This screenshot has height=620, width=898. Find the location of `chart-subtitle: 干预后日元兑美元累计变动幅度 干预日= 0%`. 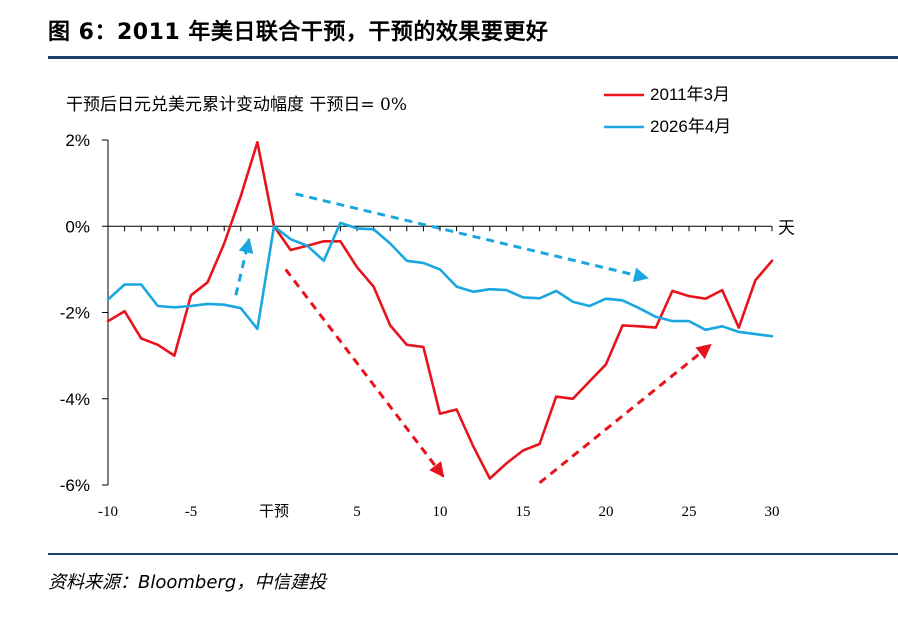

chart-subtitle: 干预后日元兑美元累计变动幅度 干预日= 0% is located at coordinates (236, 105).